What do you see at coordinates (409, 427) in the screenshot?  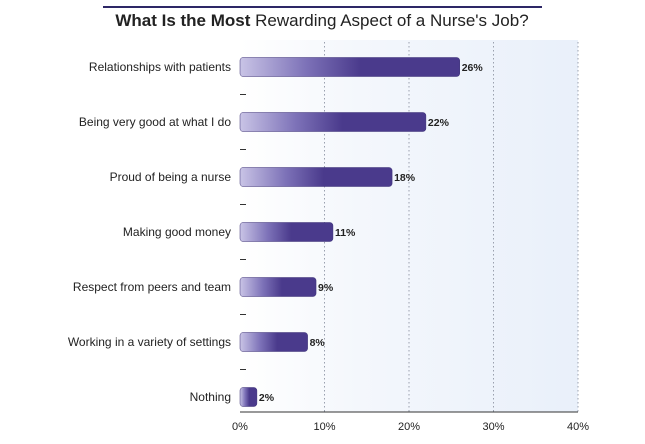 I see `x-tick-label: 20%` at bounding box center [409, 427].